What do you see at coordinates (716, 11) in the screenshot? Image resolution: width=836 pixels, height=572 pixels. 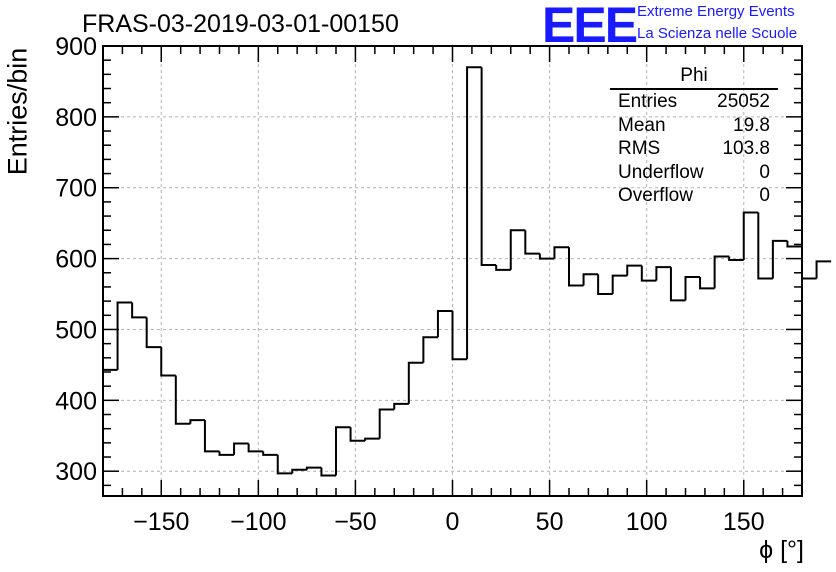 I see `logo-tagline-1: Extreme Energy Events` at bounding box center [716, 11].